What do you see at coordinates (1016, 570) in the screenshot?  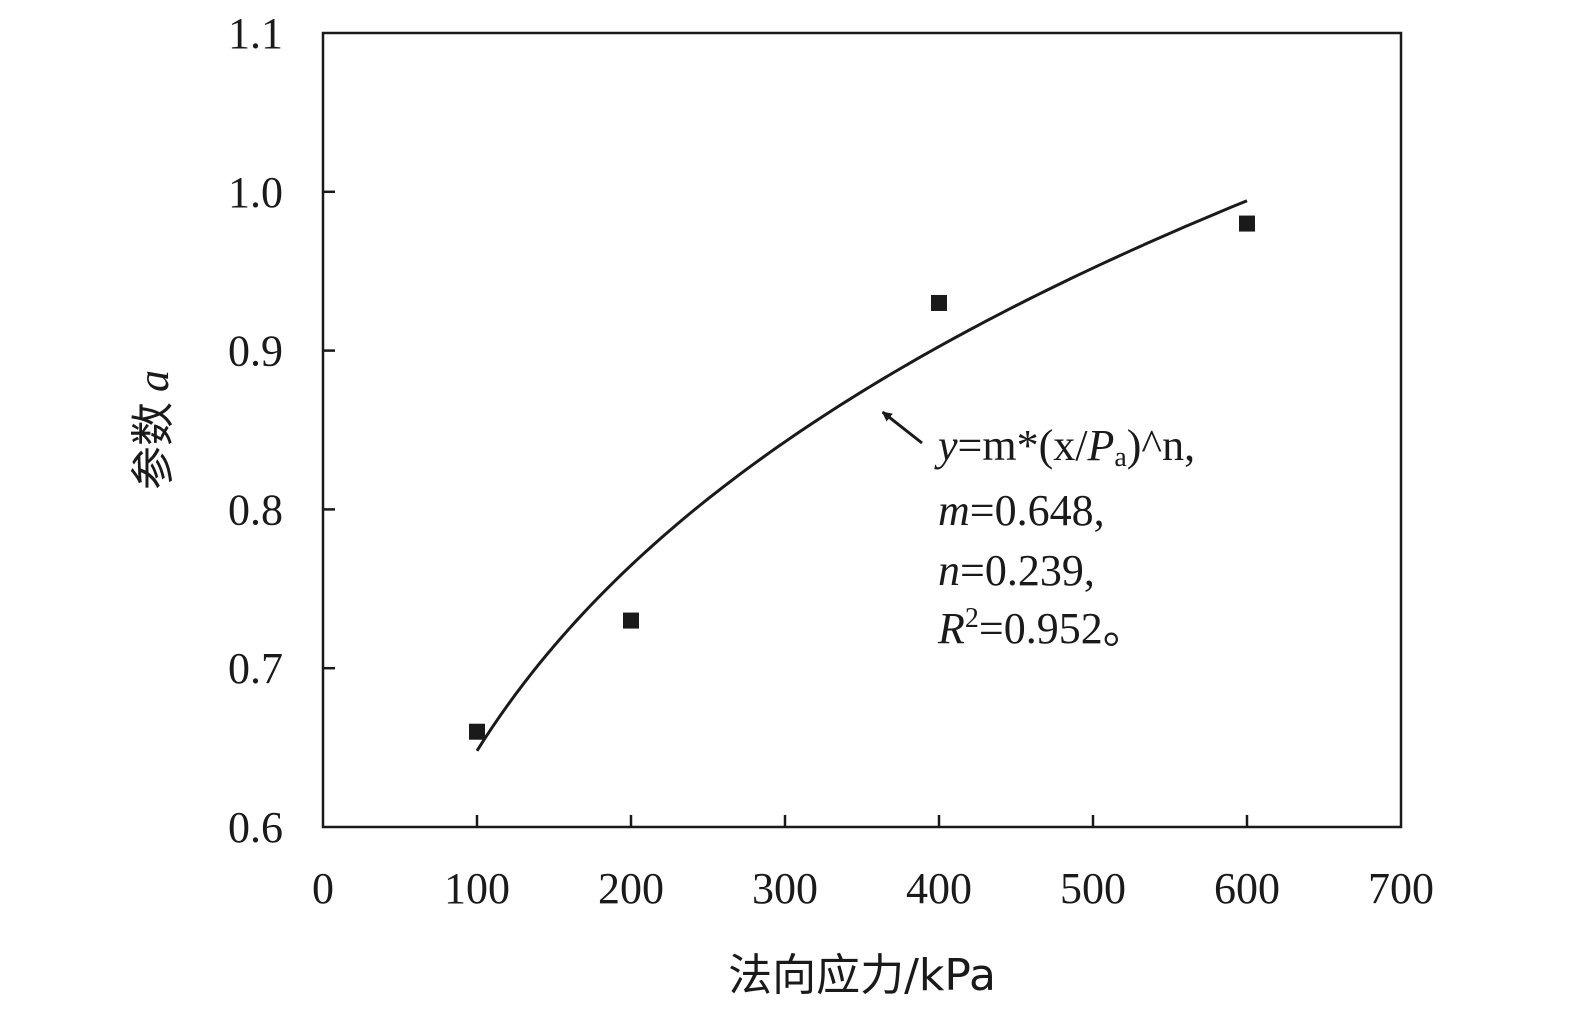 I see `annotation-n: n=0.239,` at bounding box center [1016, 570].